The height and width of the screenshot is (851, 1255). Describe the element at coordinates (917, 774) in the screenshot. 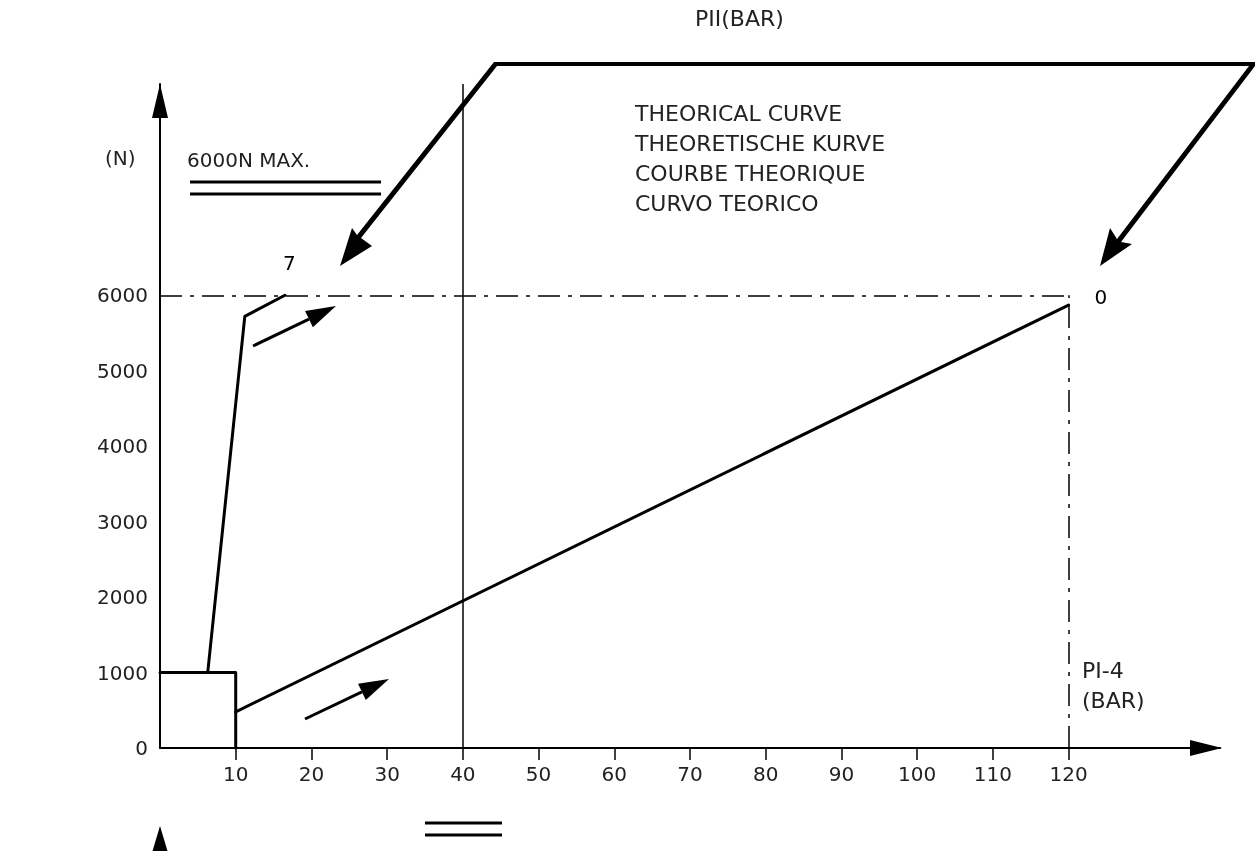

I see `x-tick-label: 100` at that location.